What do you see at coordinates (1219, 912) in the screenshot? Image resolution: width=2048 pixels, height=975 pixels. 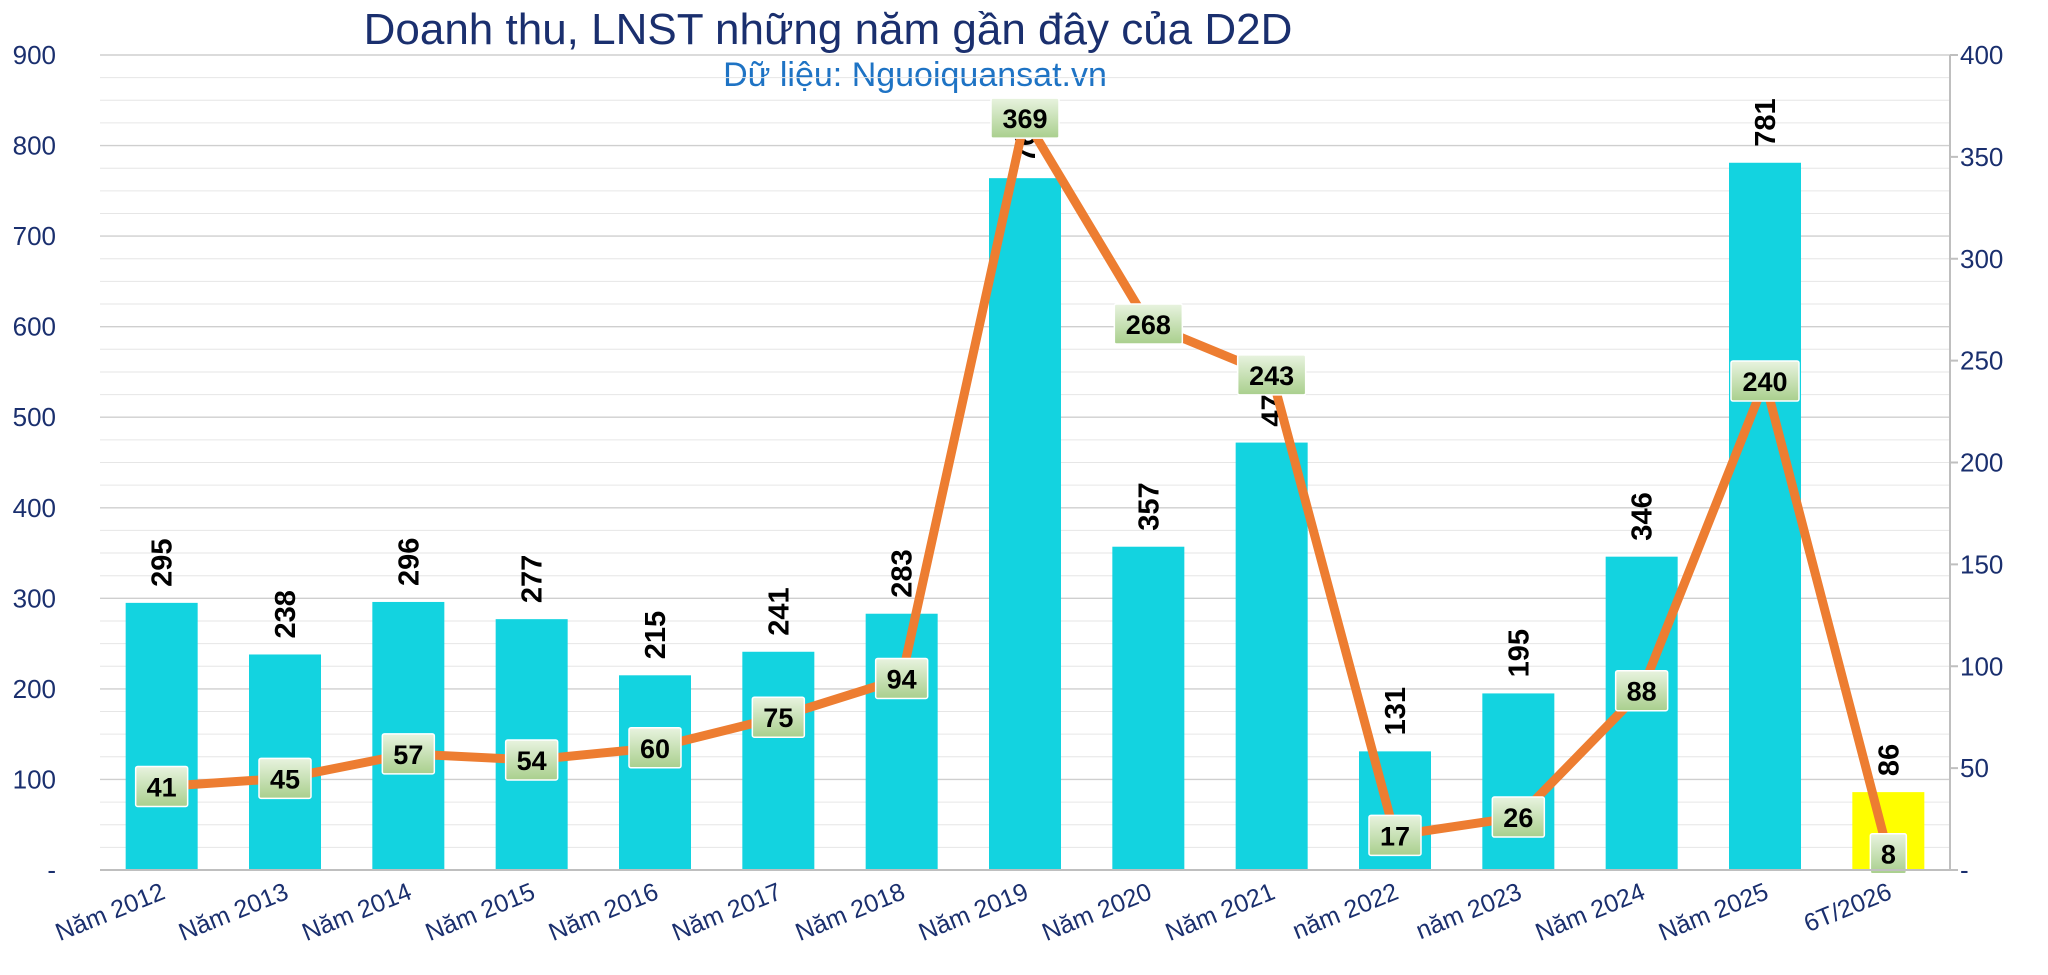 I see `x-axis-tick: Năm 2021` at bounding box center [1219, 912].